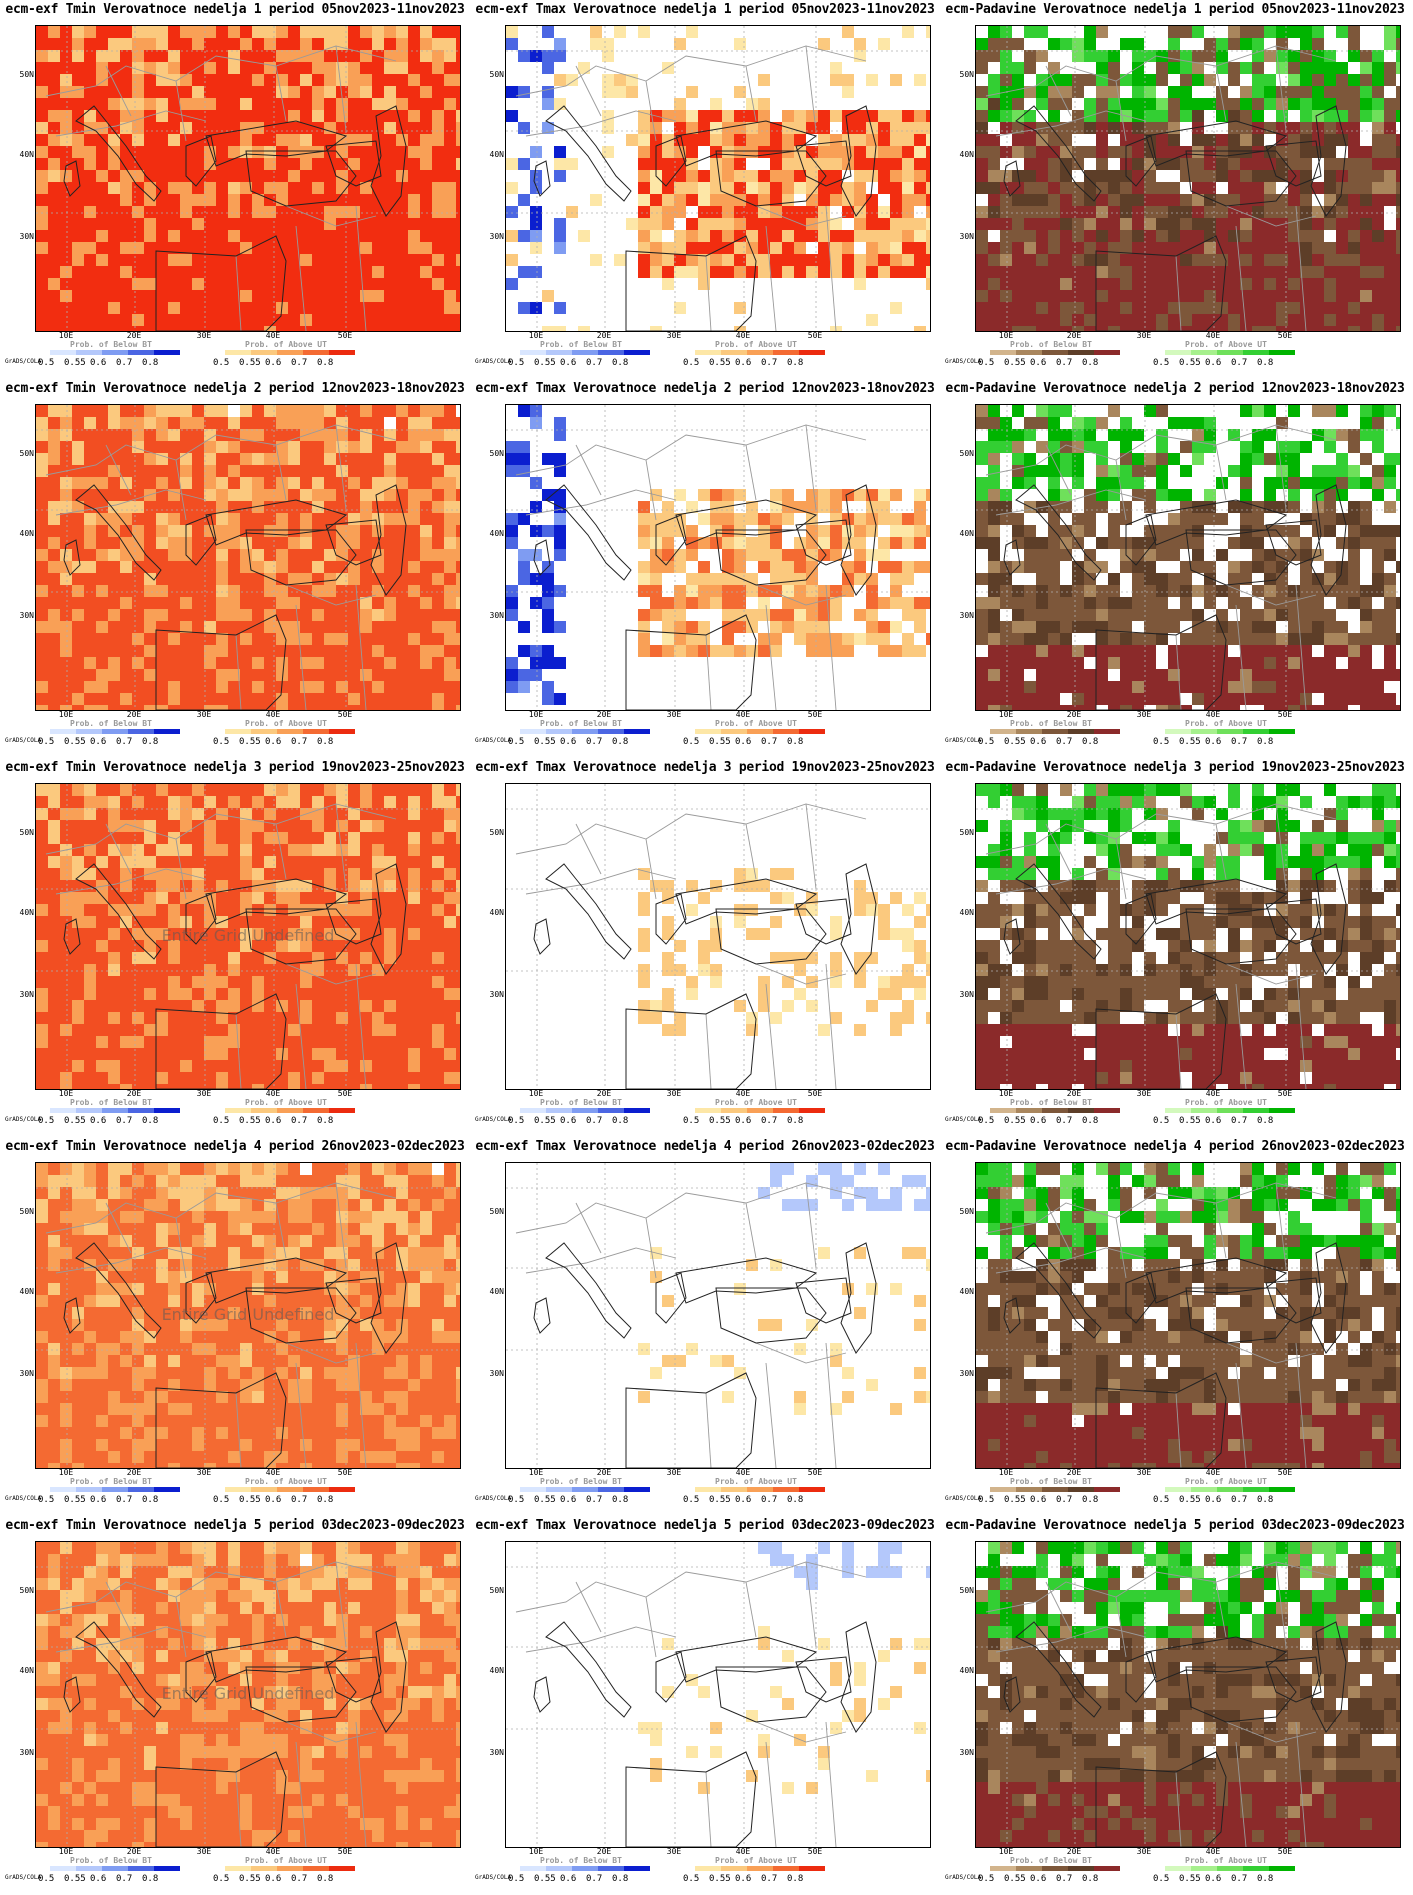 Image resolution: width=1413 pixels, height=1895 pixels. Describe the element at coordinates (1239, 363) in the screenshot. I see `legend-tick: 0.7` at that location.